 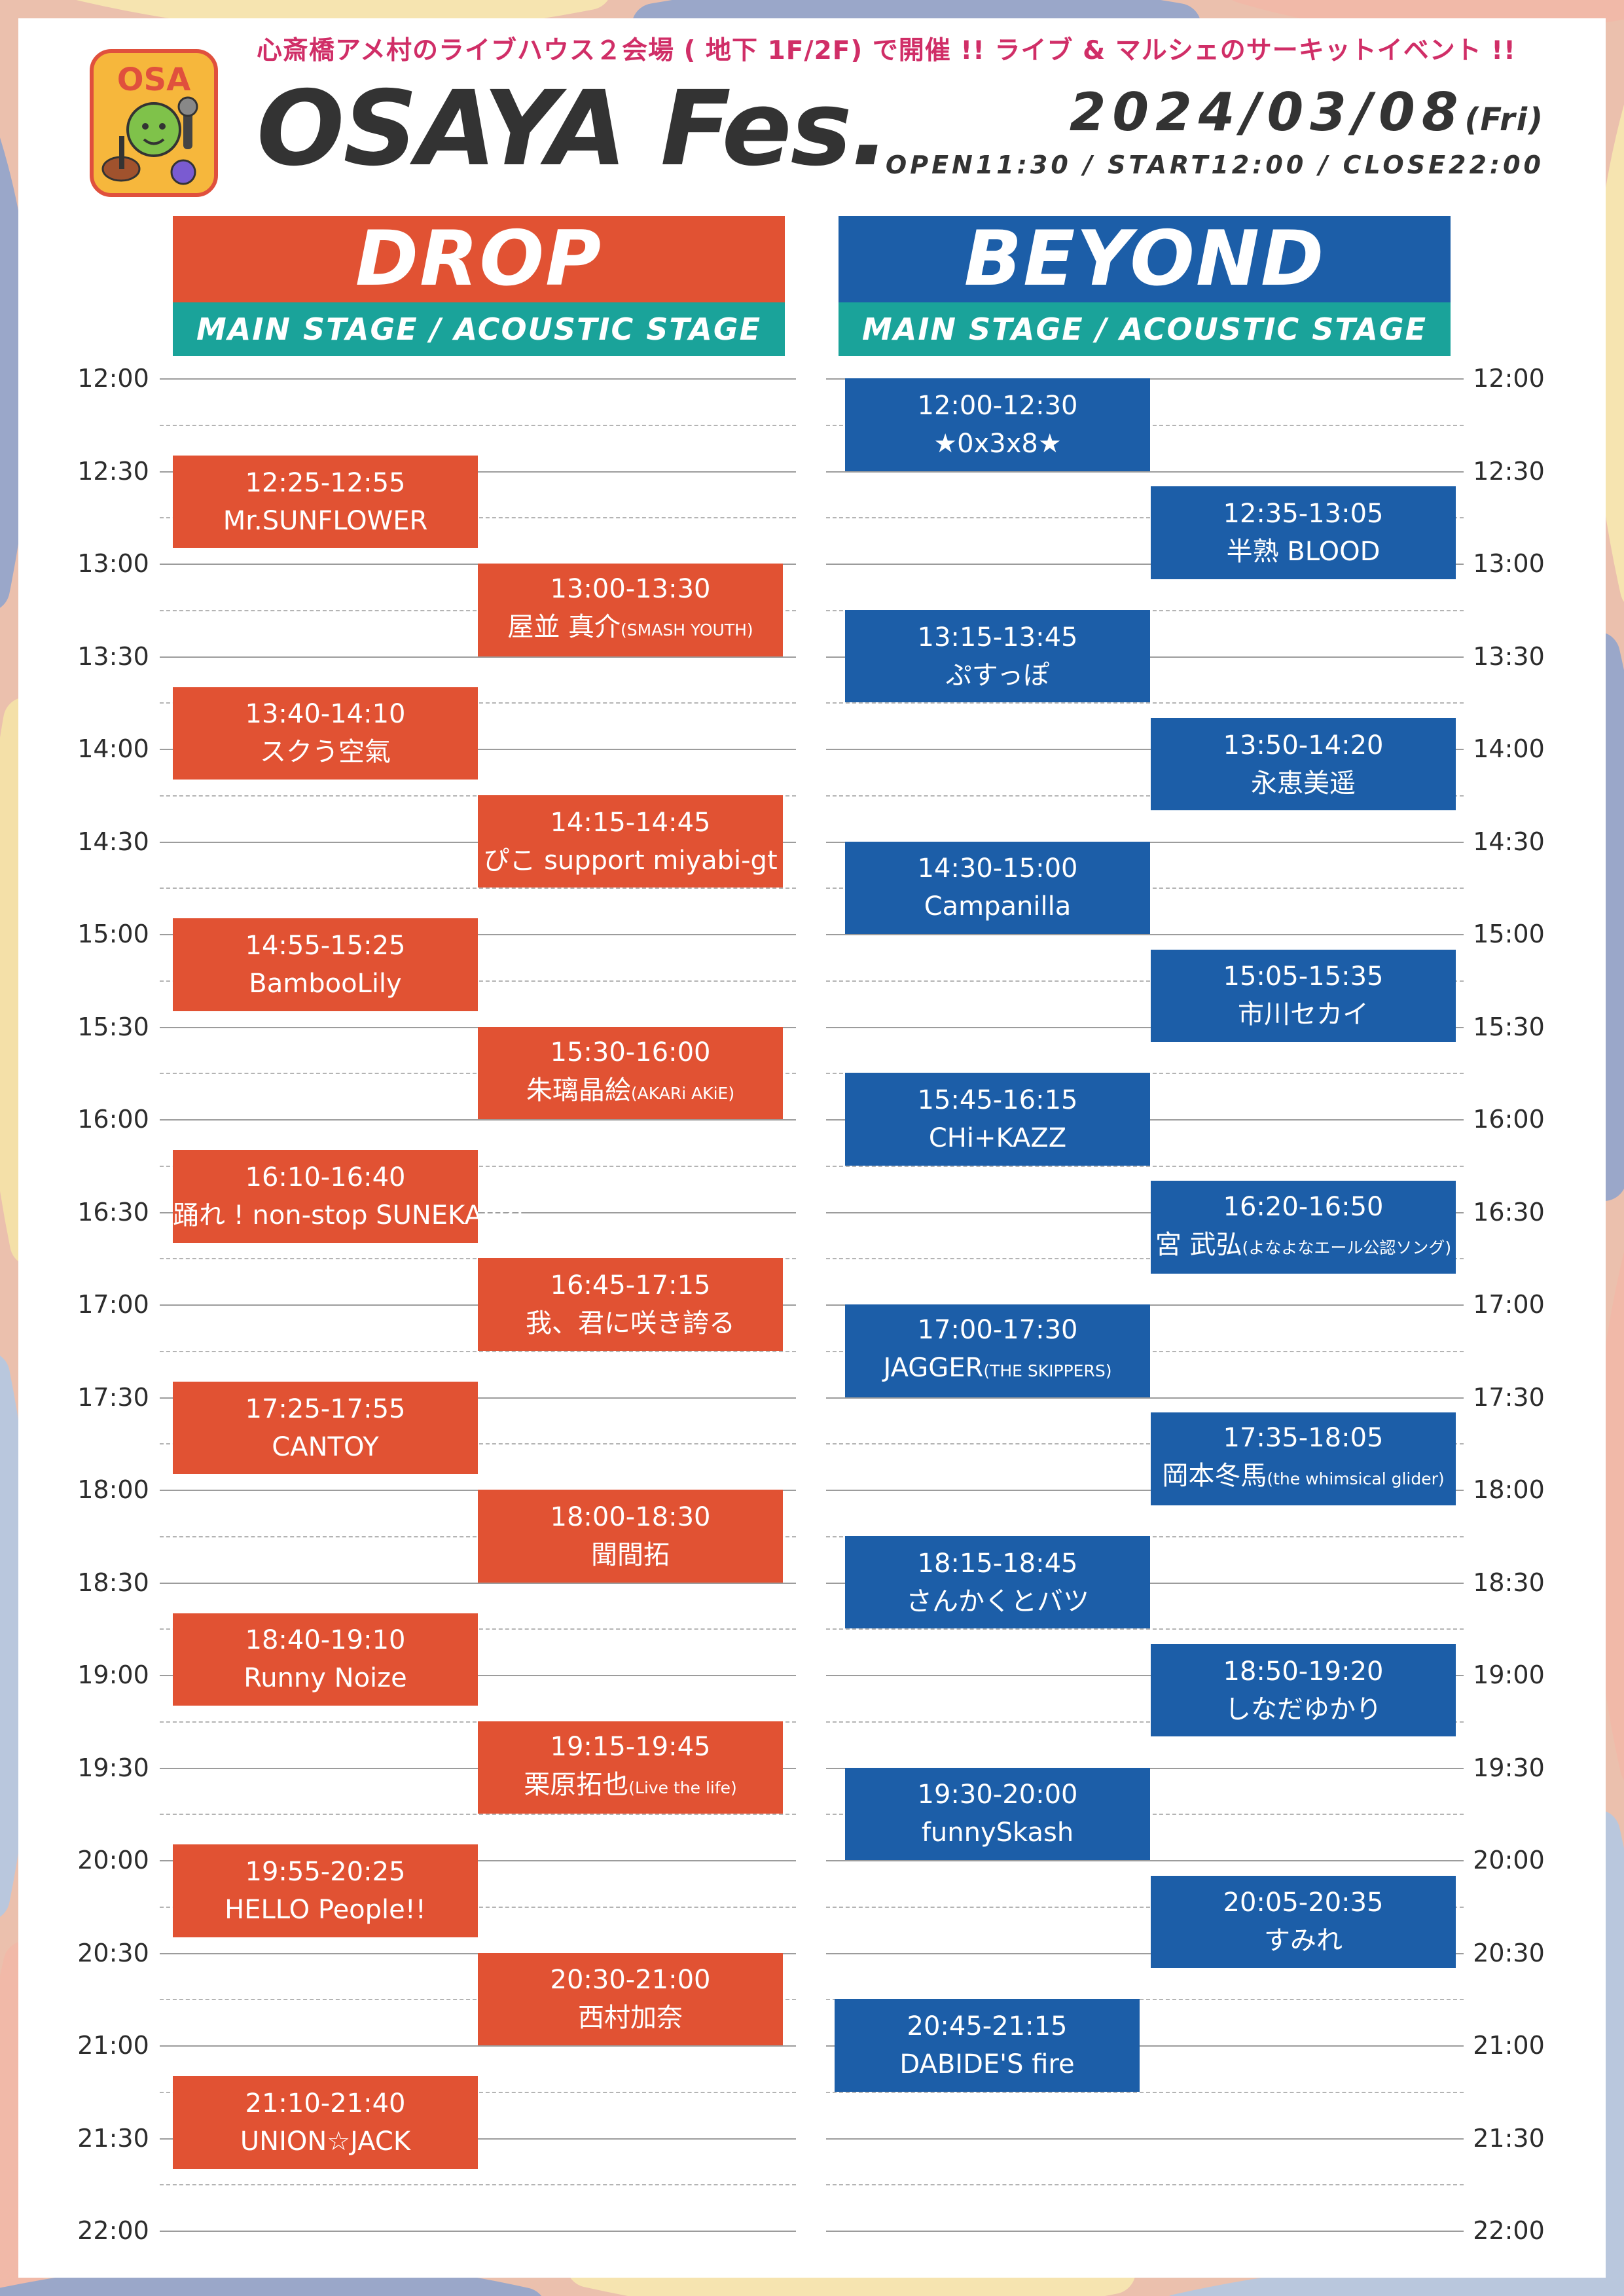 I want to click on slot-artist: 朱璃晶絵(AKARi AKiE), so click(x=630, y=1092).